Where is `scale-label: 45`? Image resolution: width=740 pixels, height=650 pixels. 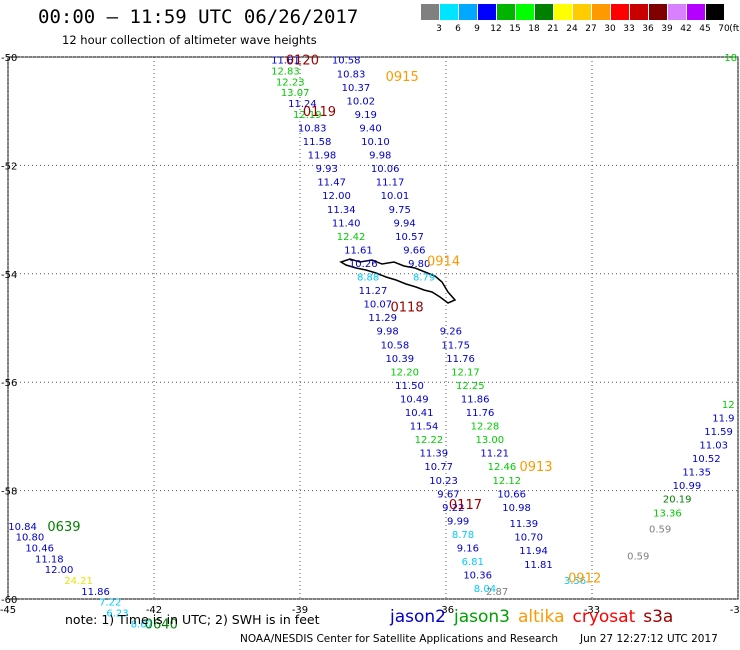 scale-label: 45 is located at coordinates (705, 29).